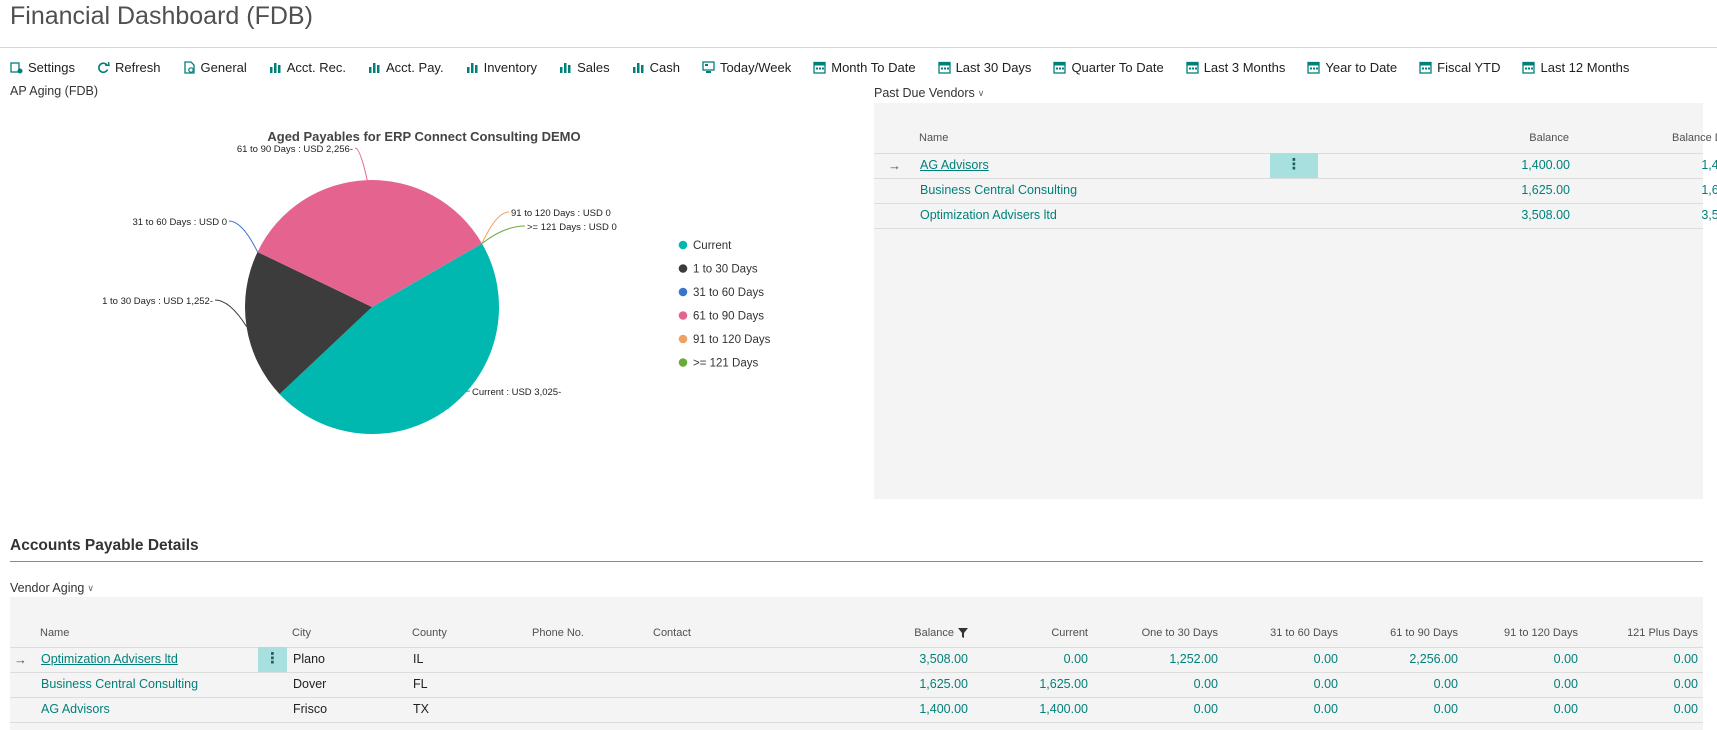 The image size is (1717, 730). I want to click on col-header-61-to-90: 61 to 90 Days, so click(1424, 633).